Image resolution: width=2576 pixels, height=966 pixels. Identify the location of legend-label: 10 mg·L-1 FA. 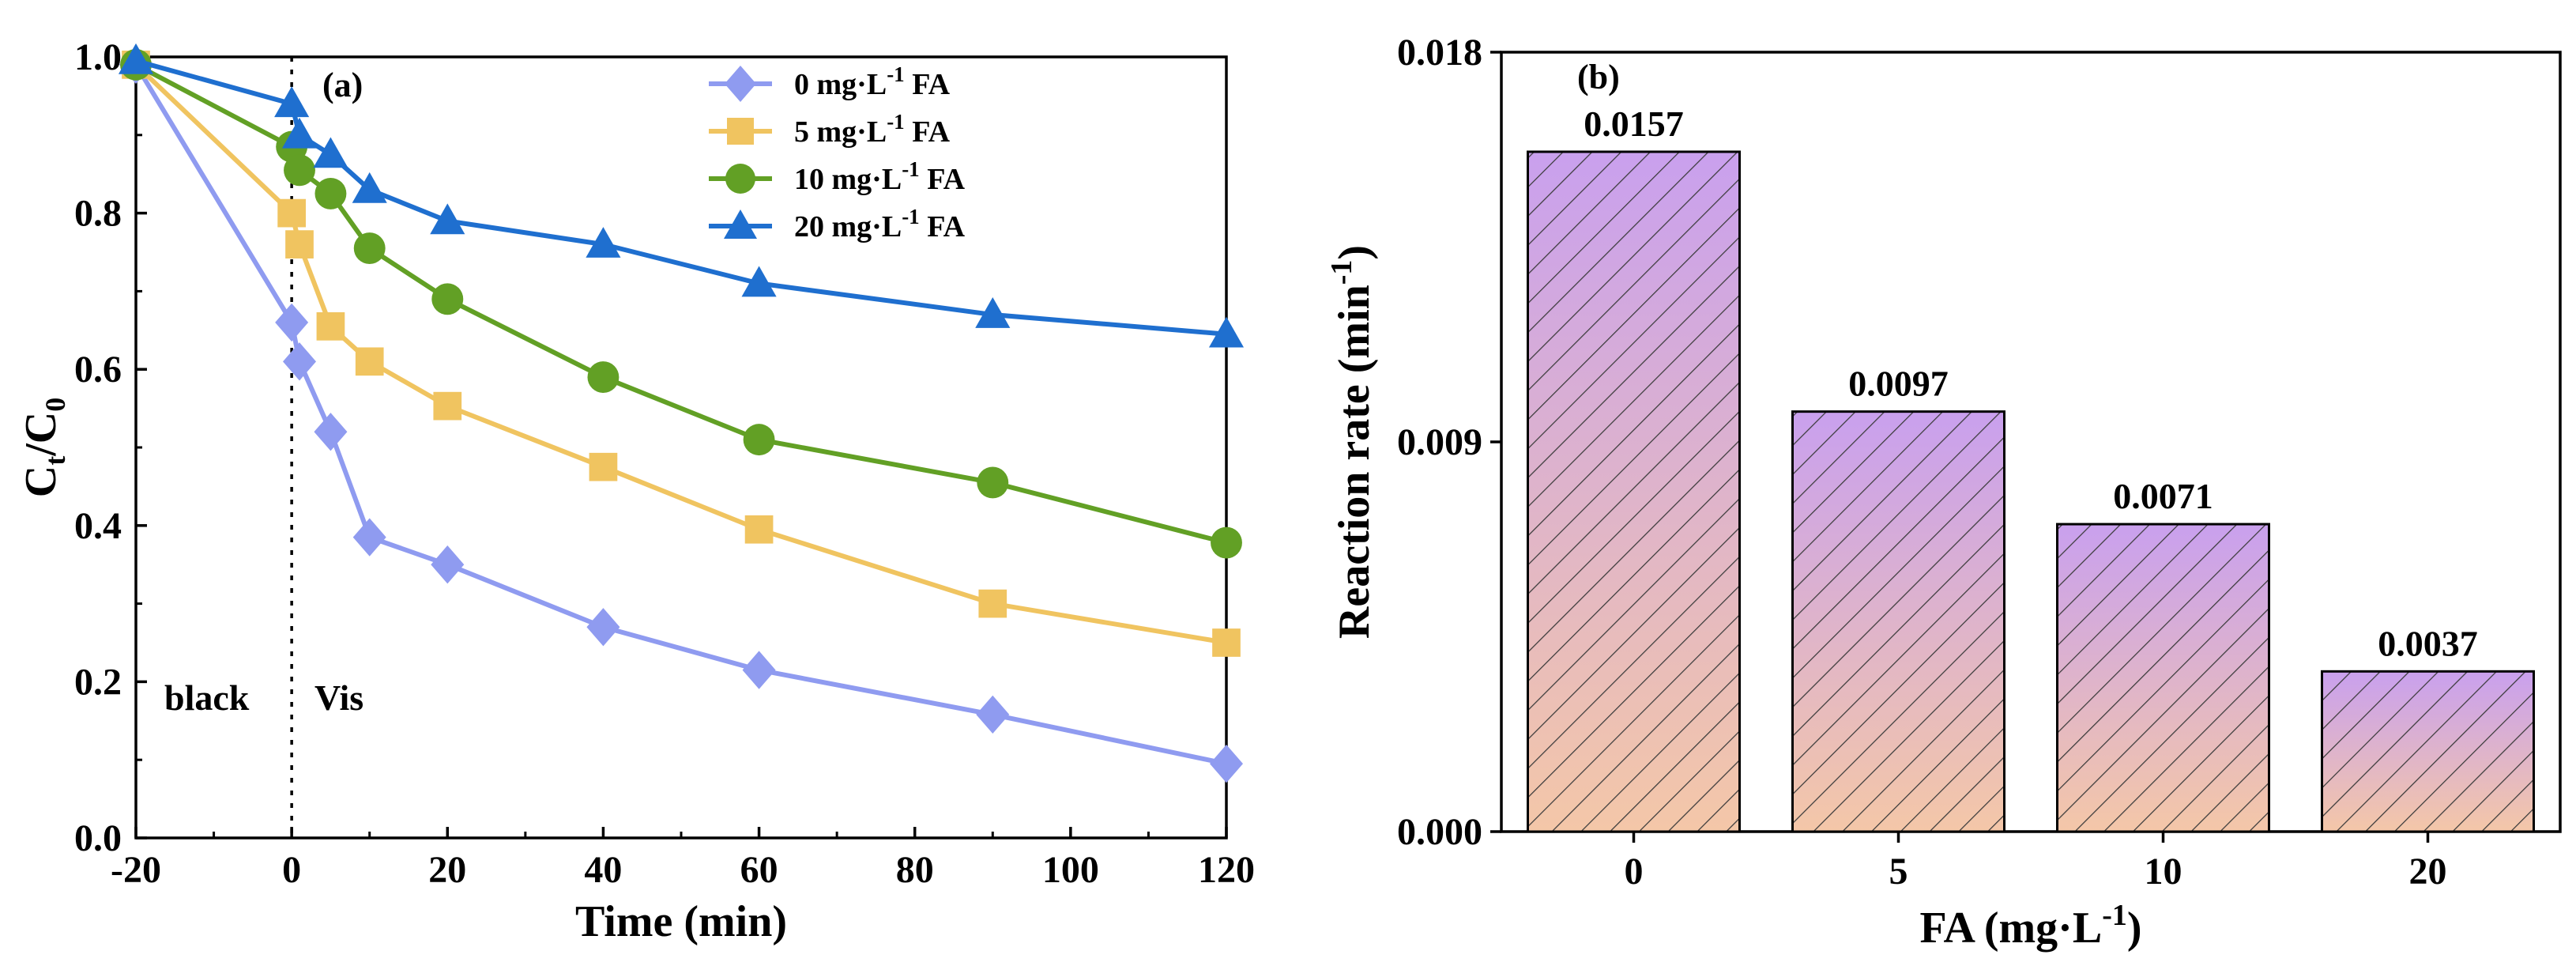
(880, 176).